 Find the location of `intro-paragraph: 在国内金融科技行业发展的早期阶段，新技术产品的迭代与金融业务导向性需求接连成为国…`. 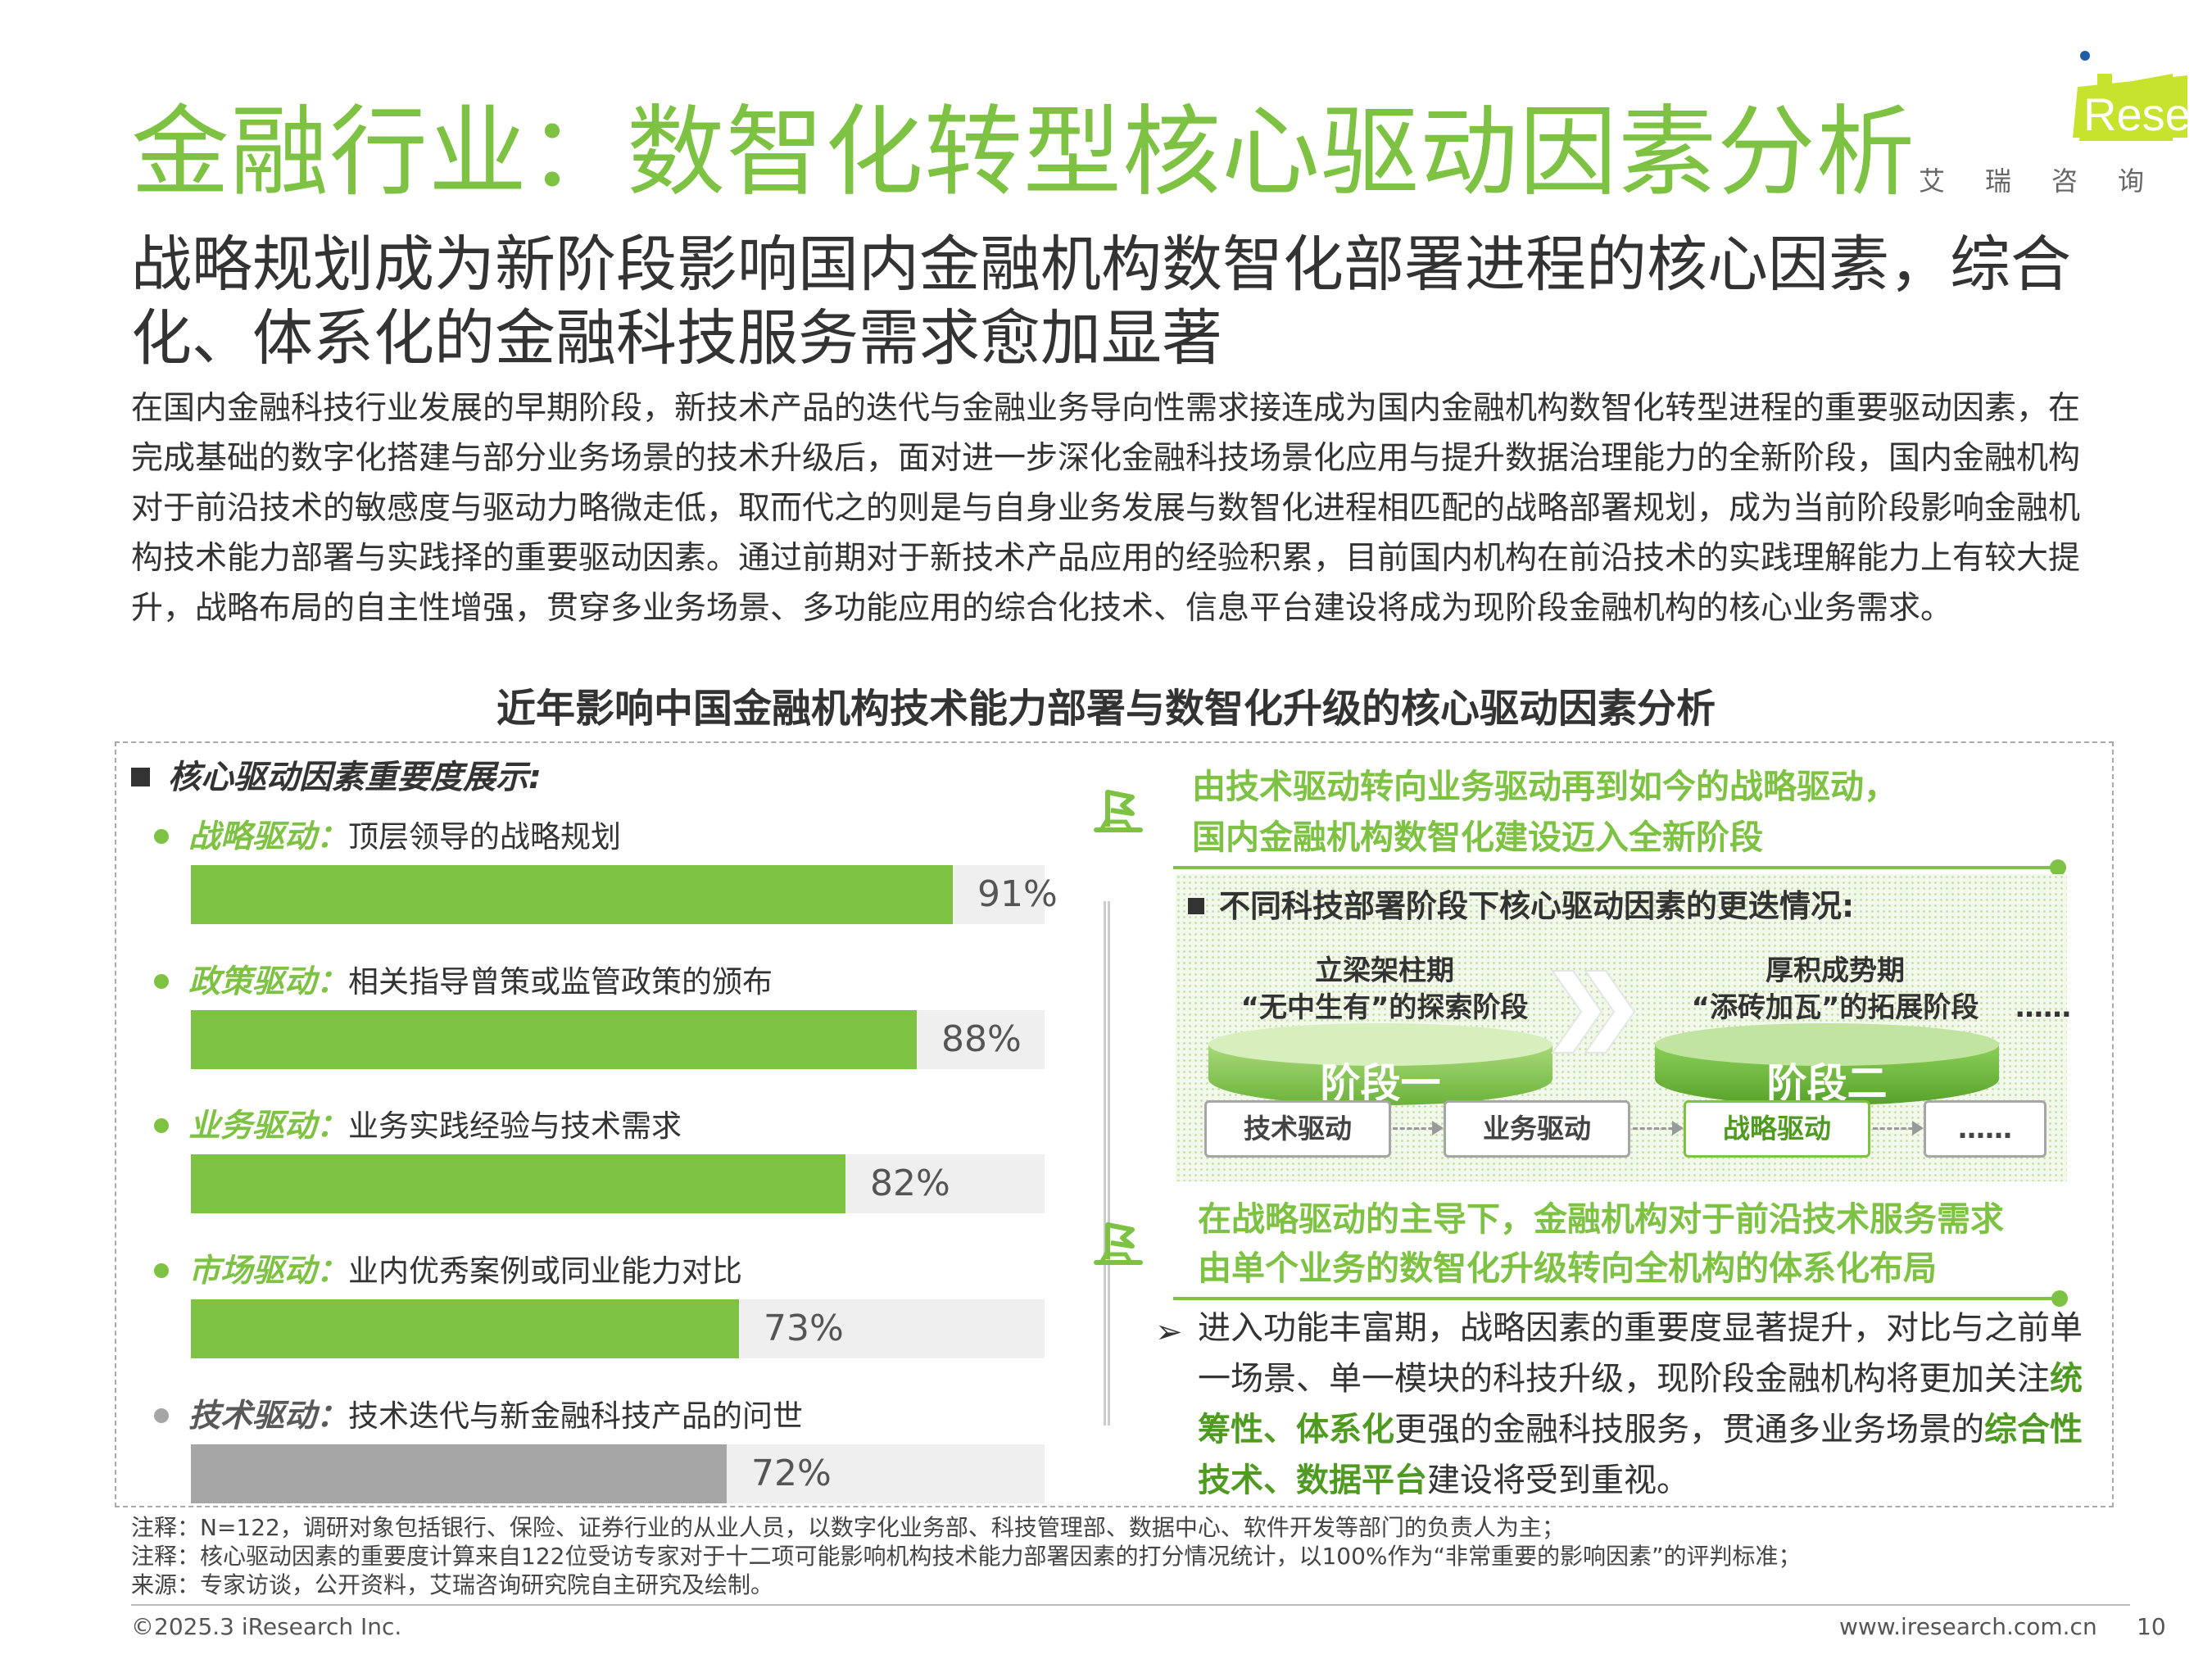

intro-paragraph: 在国内金融科技行业发展的早期阶段，新技术产品的迭代与金融业务导向性需求接连成为国… is located at coordinates (1106, 508).